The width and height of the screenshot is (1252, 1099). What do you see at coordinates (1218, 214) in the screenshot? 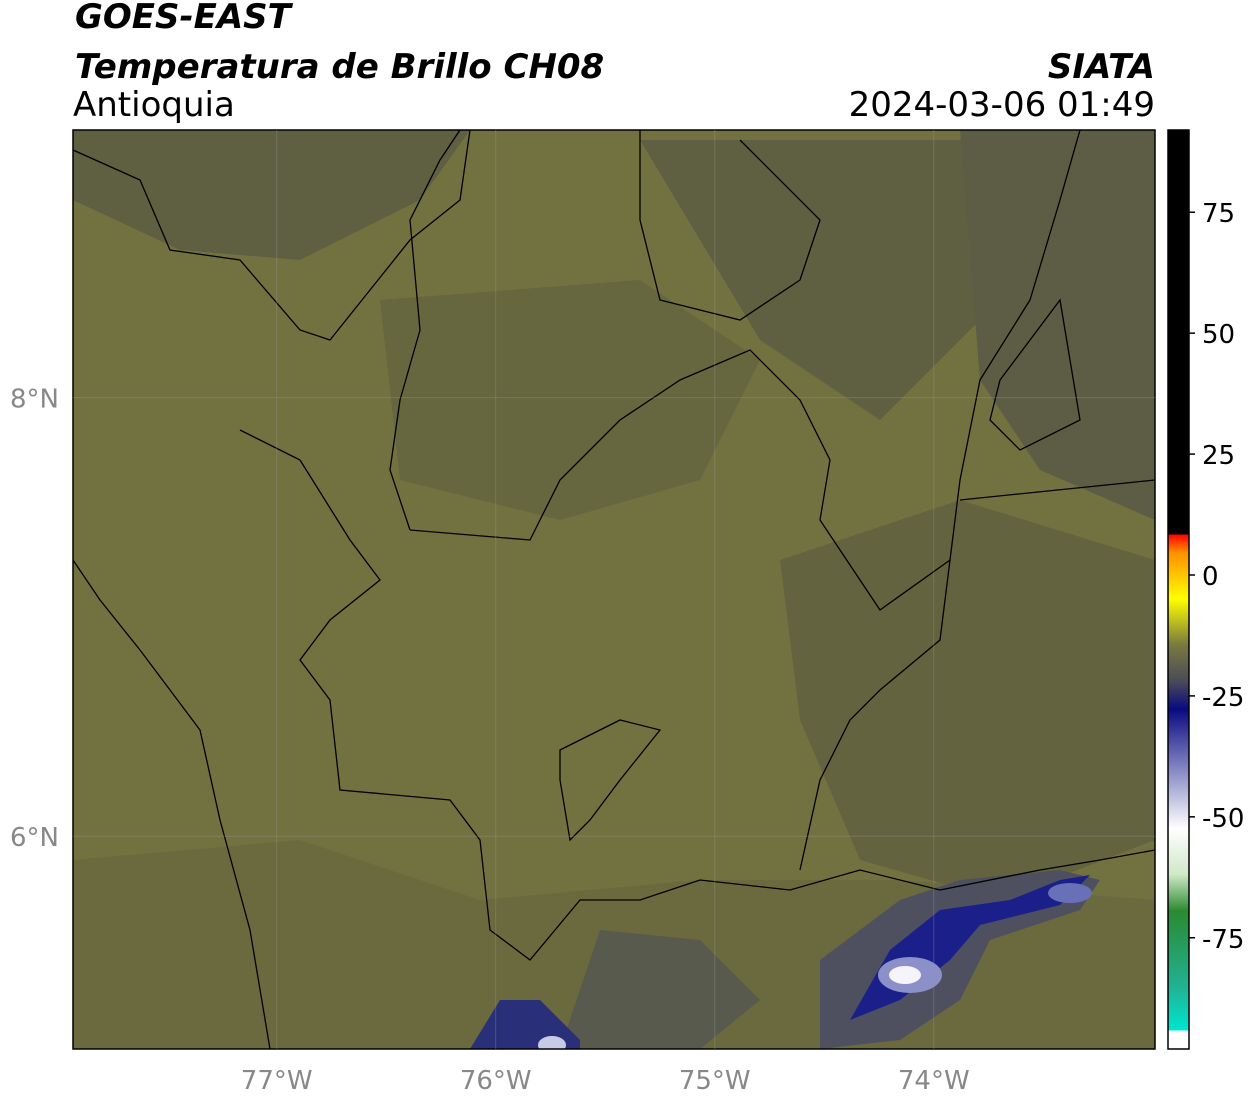
I see `colorbar-tick-label: 75` at bounding box center [1218, 214].